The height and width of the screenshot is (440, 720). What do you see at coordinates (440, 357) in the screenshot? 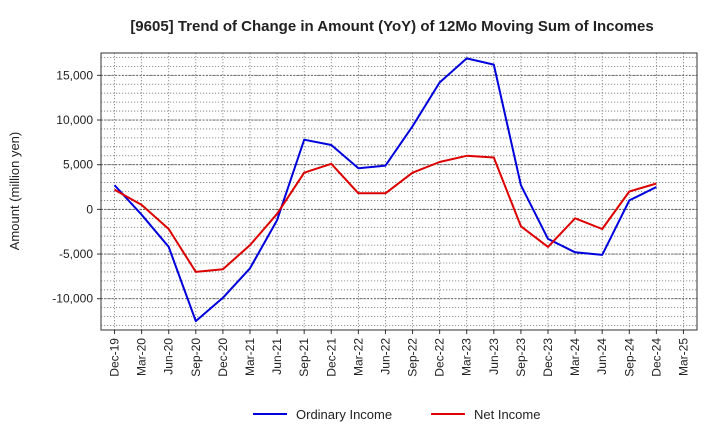
I see `x-tick-label: Dec-22` at bounding box center [440, 357].